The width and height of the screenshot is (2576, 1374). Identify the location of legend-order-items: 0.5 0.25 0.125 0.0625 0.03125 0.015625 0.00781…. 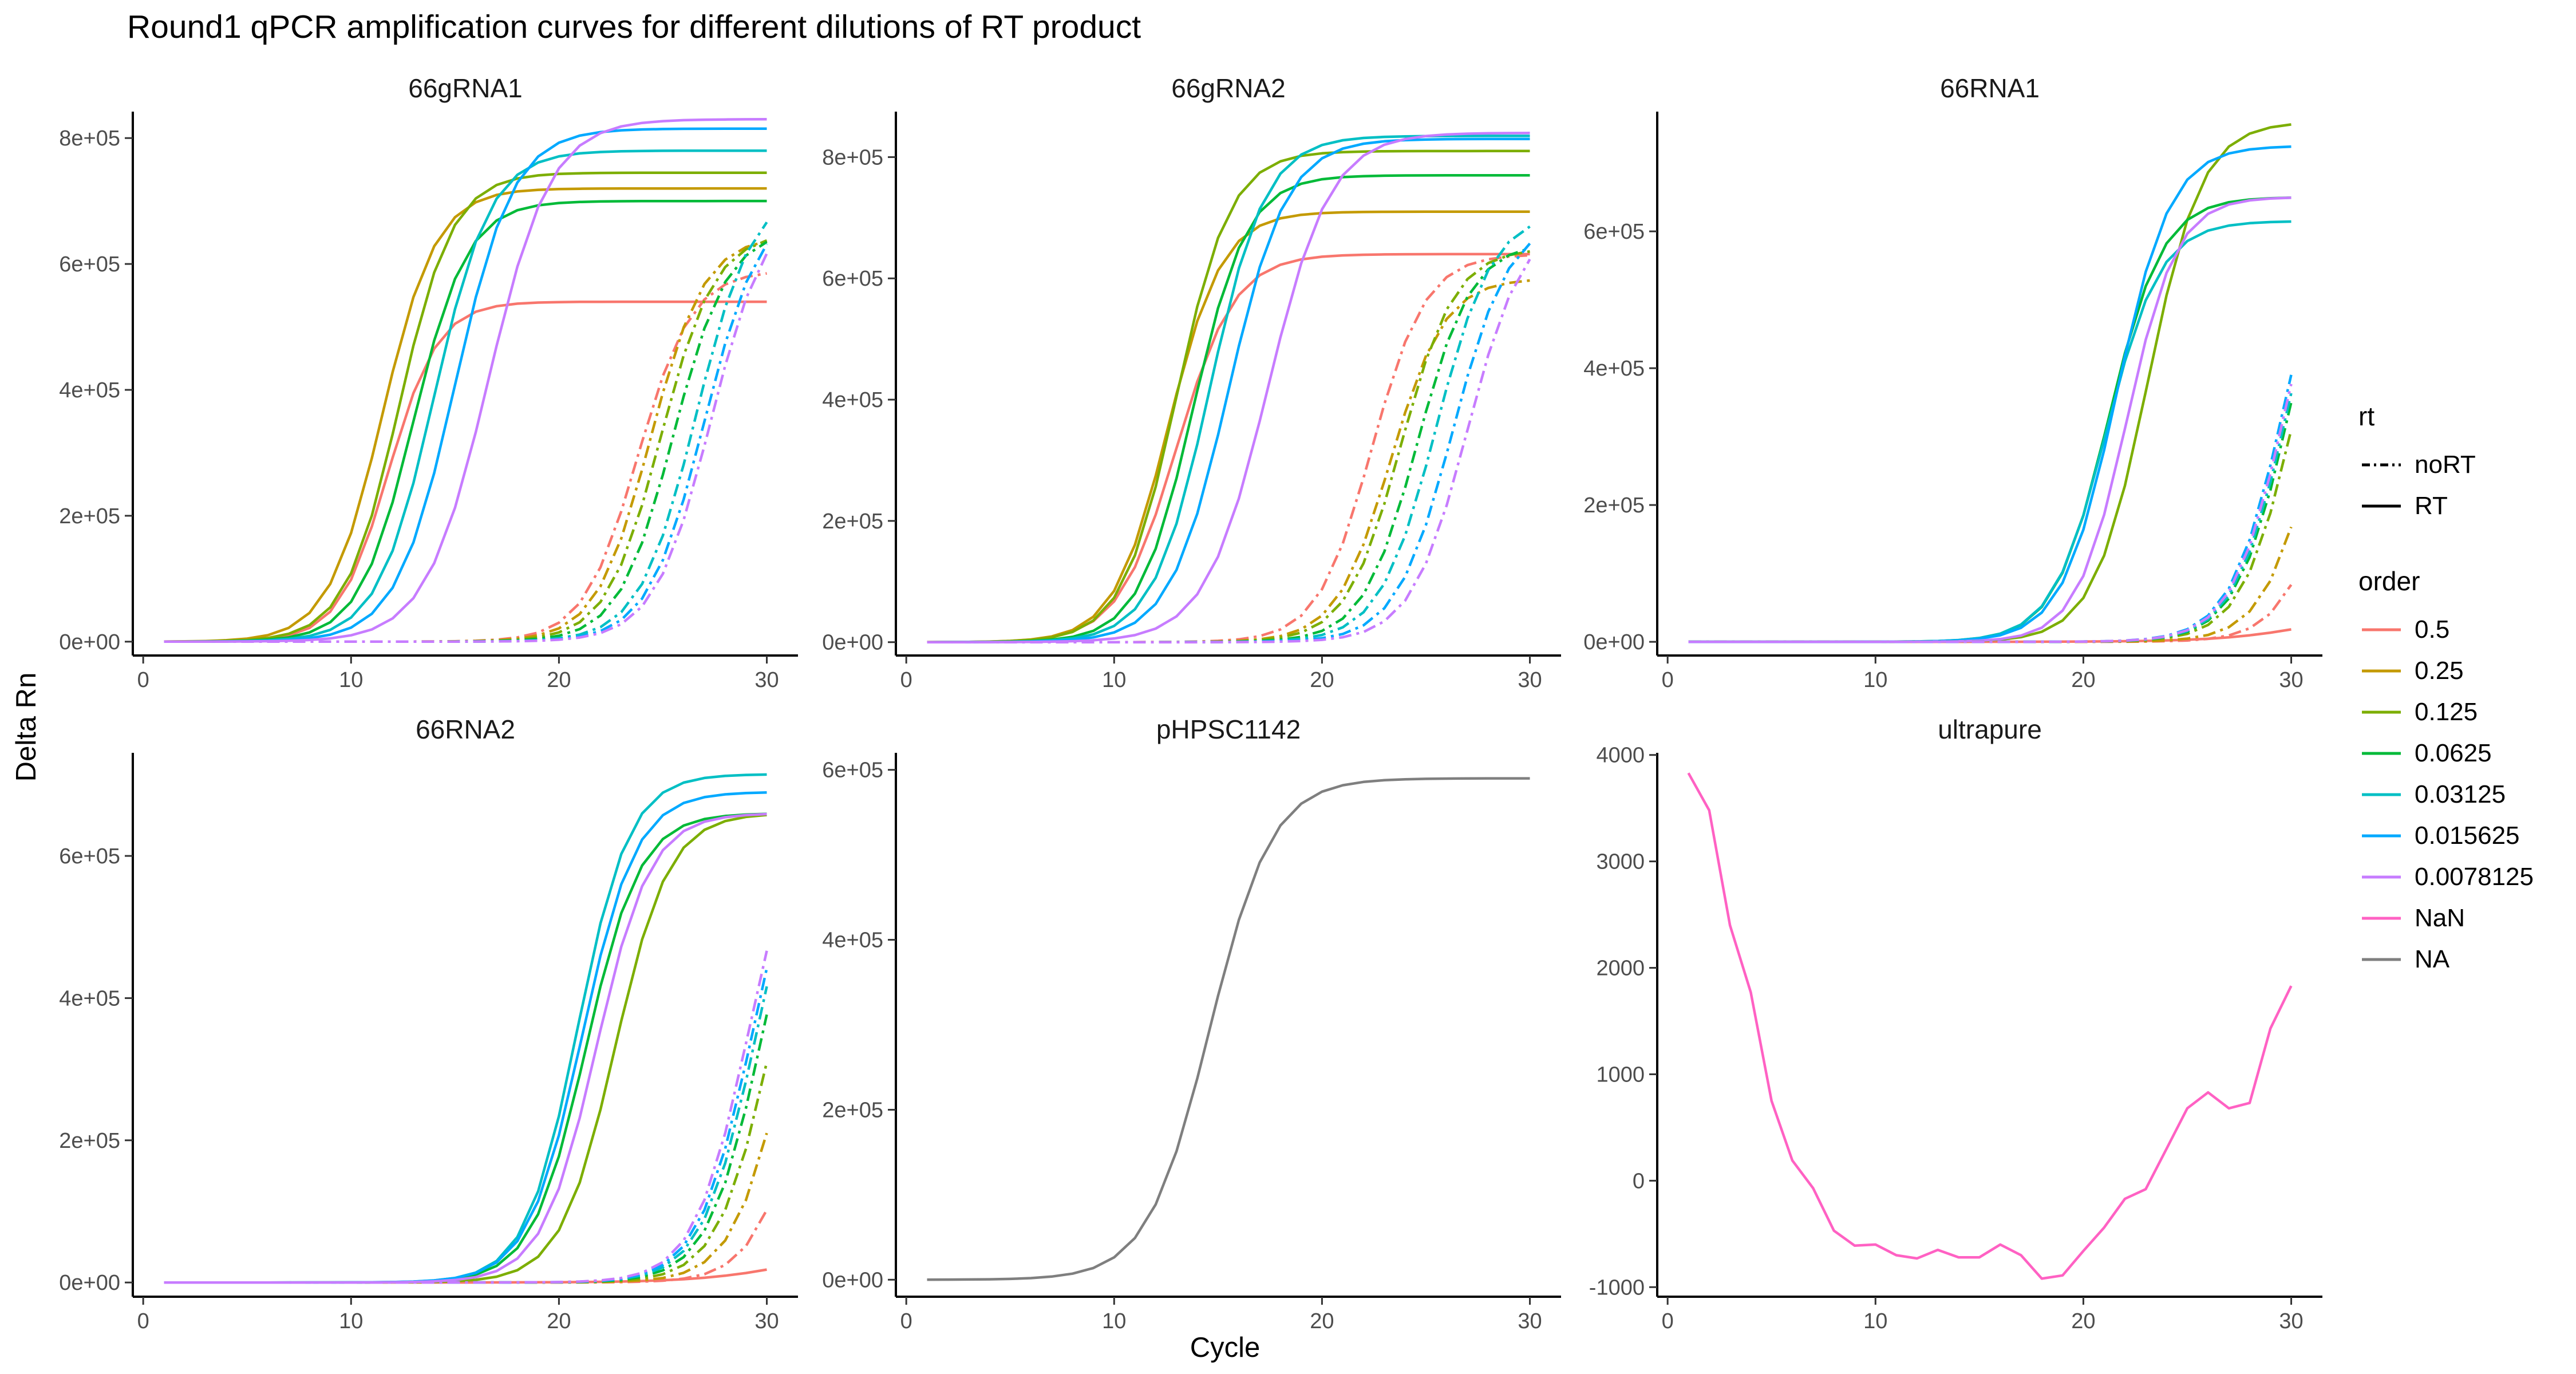
(2461, 795).